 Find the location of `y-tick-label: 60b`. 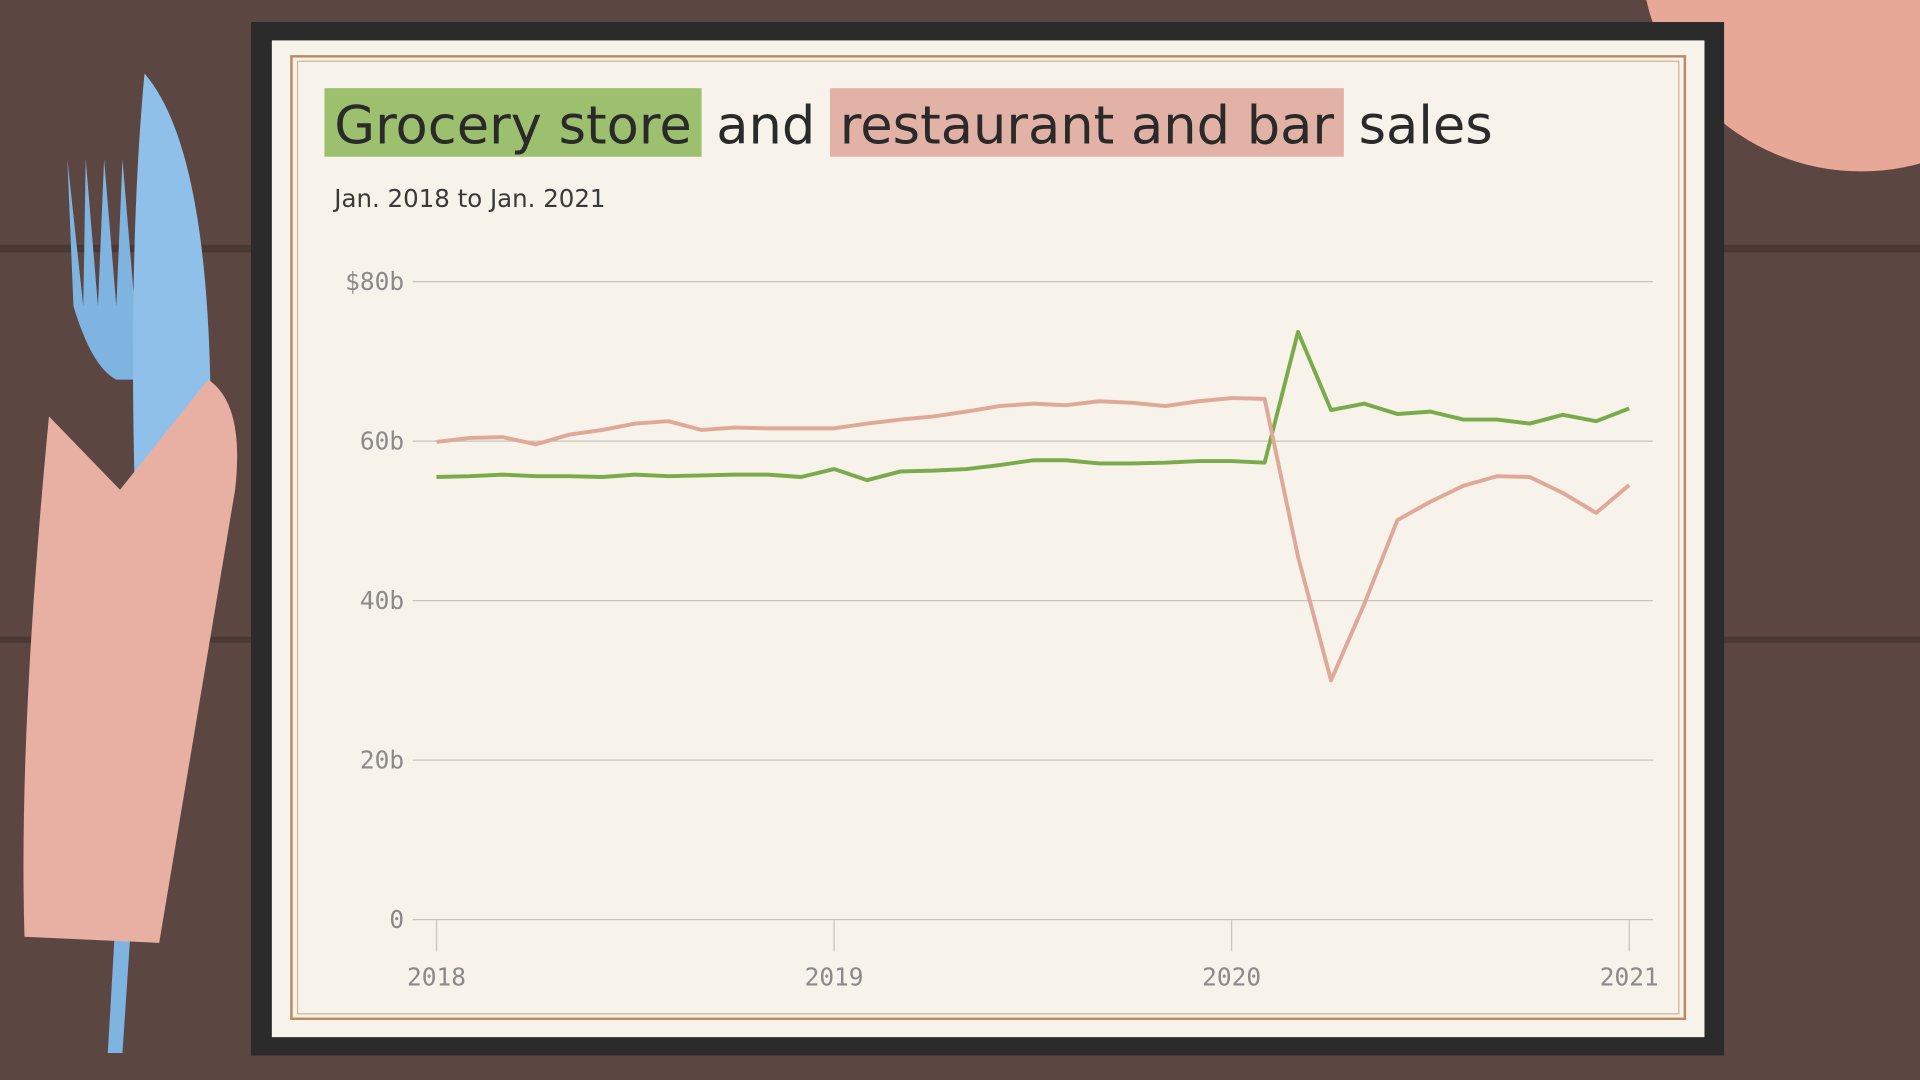

y-tick-label: 60b is located at coordinates (382, 441).